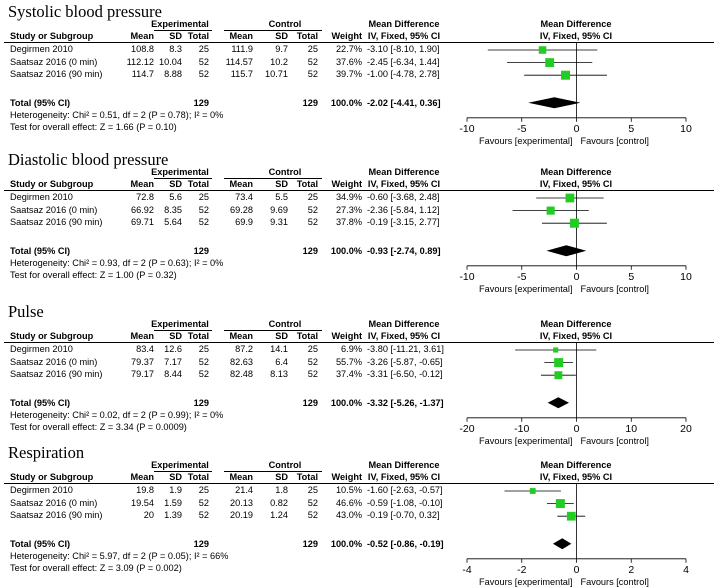 The width and height of the screenshot is (718, 588). What do you see at coordinates (348, 374) in the screenshot?
I see `weight-value: 37.4%` at bounding box center [348, 374].